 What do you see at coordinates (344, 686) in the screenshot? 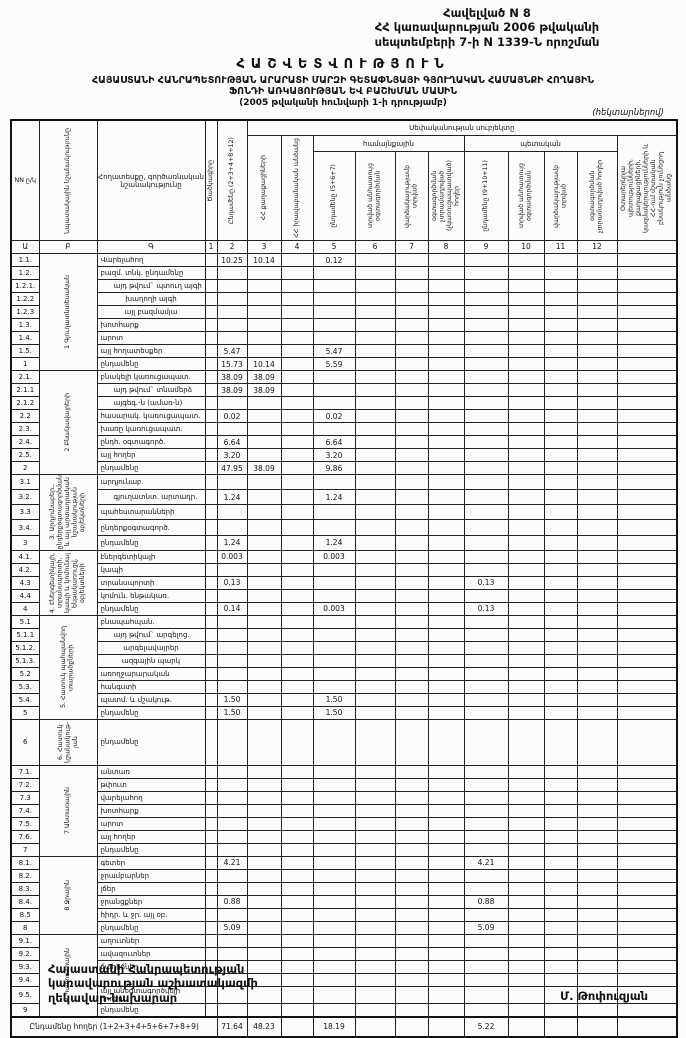
I see `table-row: 5.3. հանգստի` at bounding box center [344, 686].